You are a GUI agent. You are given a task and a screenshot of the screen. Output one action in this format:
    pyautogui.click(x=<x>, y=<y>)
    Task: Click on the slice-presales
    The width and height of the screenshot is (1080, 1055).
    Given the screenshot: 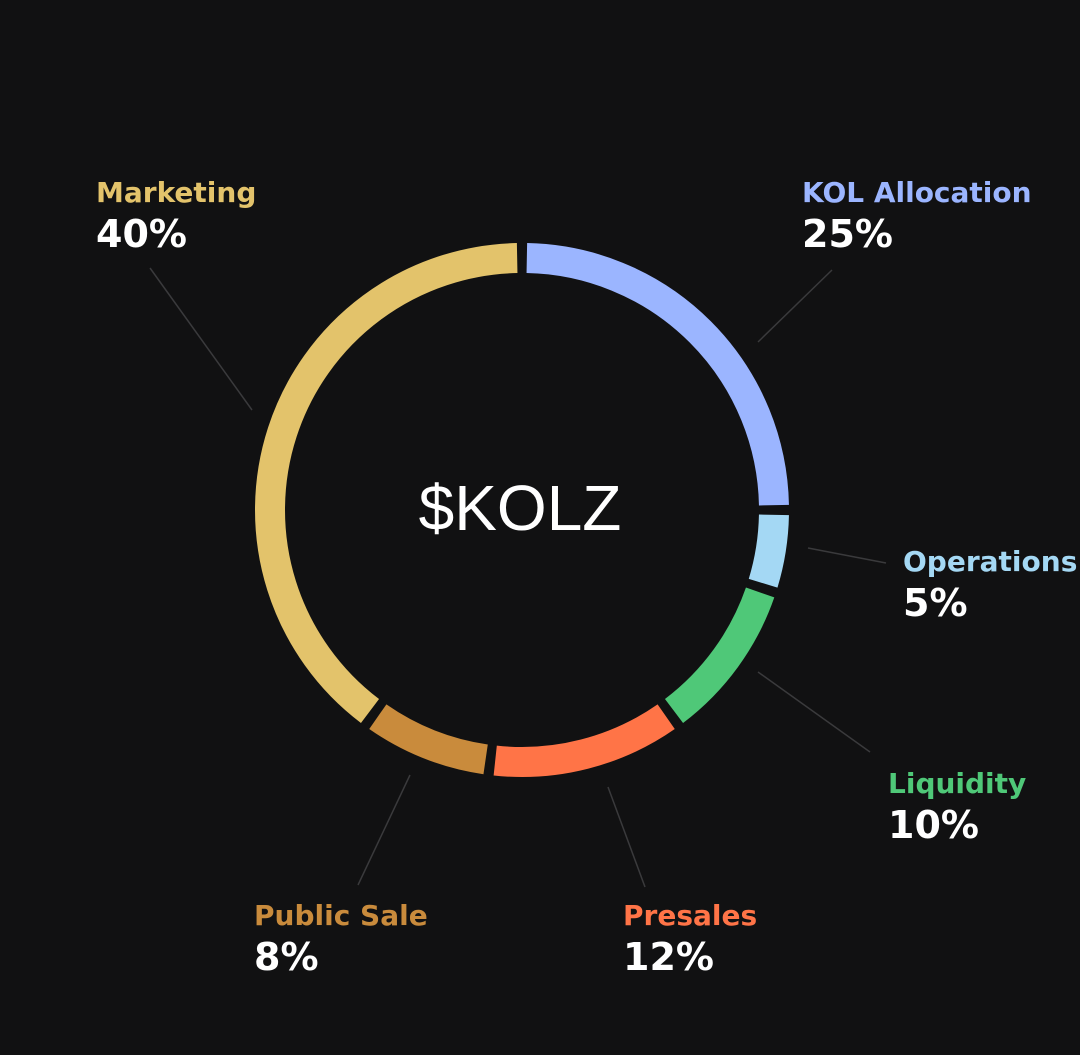 What is the action you would take?
    pyautogui.click(x=584, y=740)
    